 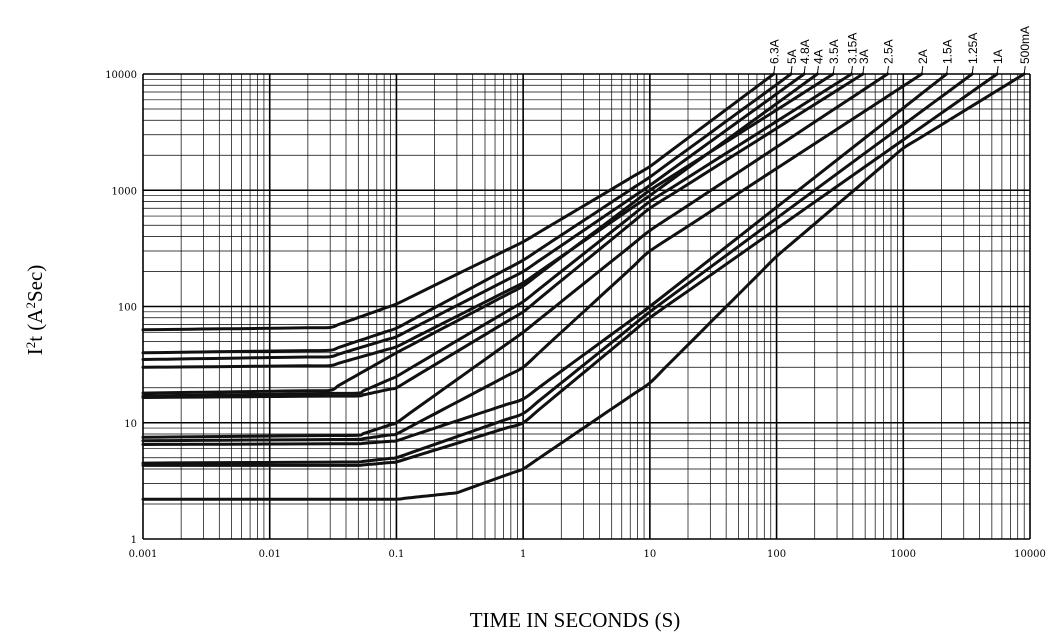 I want to click on series-label: 6.3A, so click(x=775, y=51).